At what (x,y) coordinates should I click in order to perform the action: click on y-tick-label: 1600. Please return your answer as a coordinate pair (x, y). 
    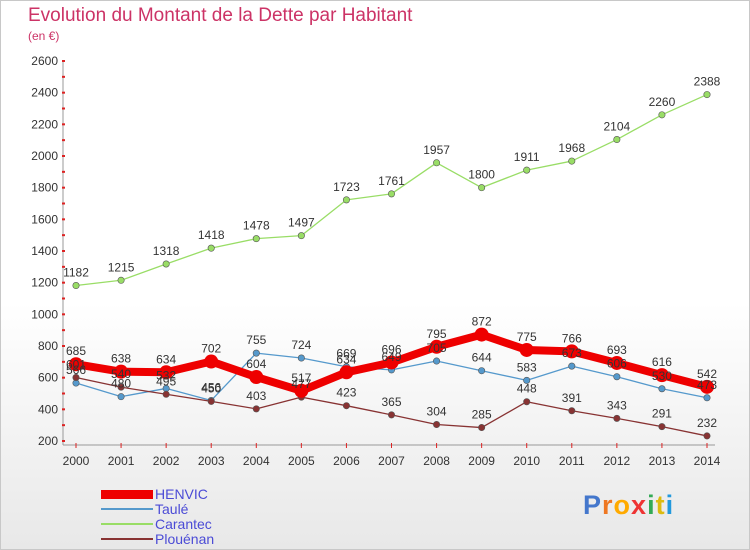
    Looking at the image, I should click on (44, 219).